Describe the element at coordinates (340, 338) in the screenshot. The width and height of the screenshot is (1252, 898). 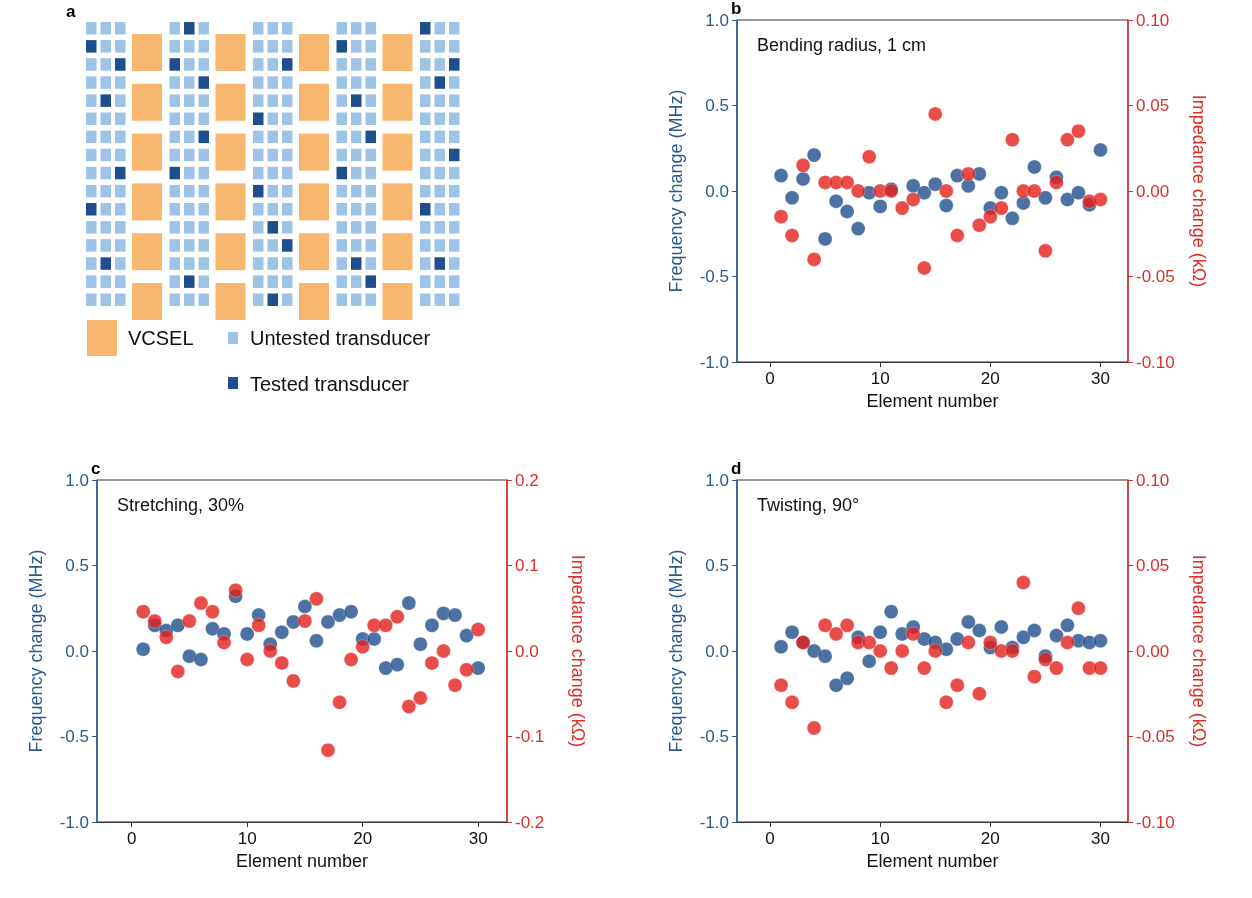
I see `text: Untested transducer` at that location.